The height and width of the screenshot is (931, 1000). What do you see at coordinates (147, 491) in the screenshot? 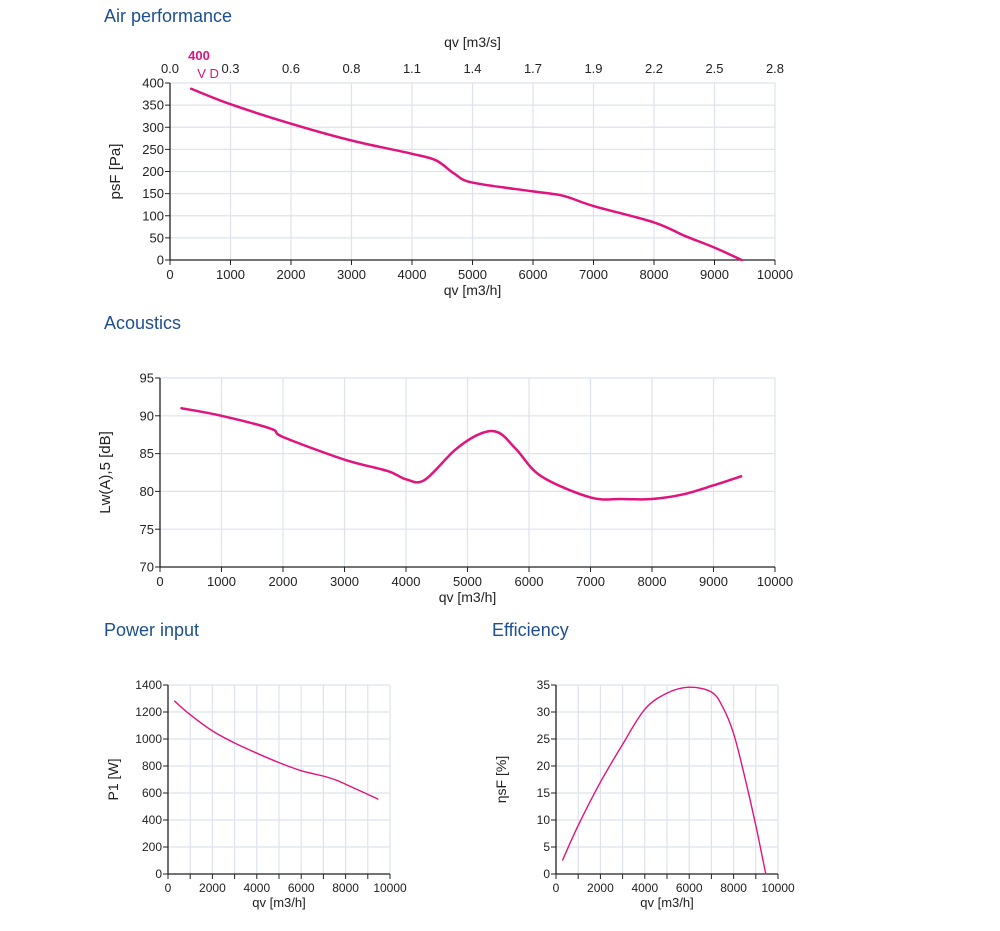
I see `y-tick-label: 80` at bounding box center [147, 491].